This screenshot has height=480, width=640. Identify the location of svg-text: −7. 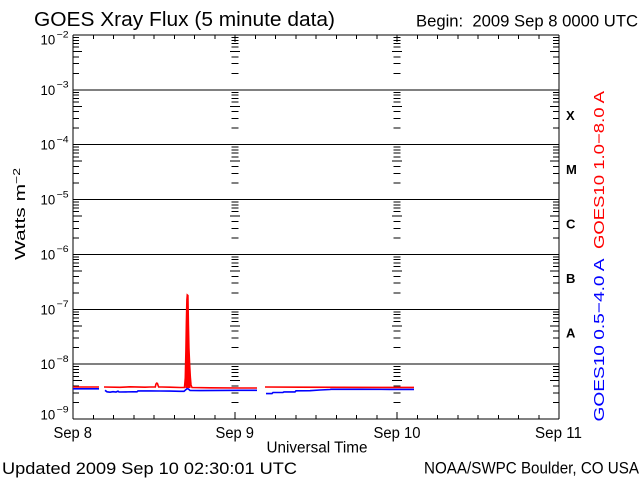
(63, 304).